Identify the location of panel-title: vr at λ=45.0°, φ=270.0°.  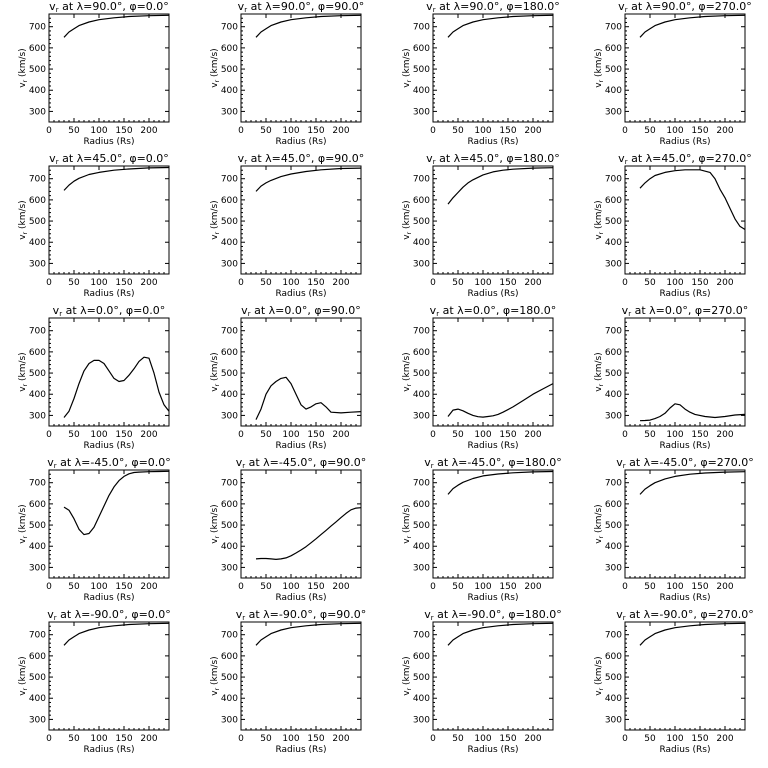
(685, 159).